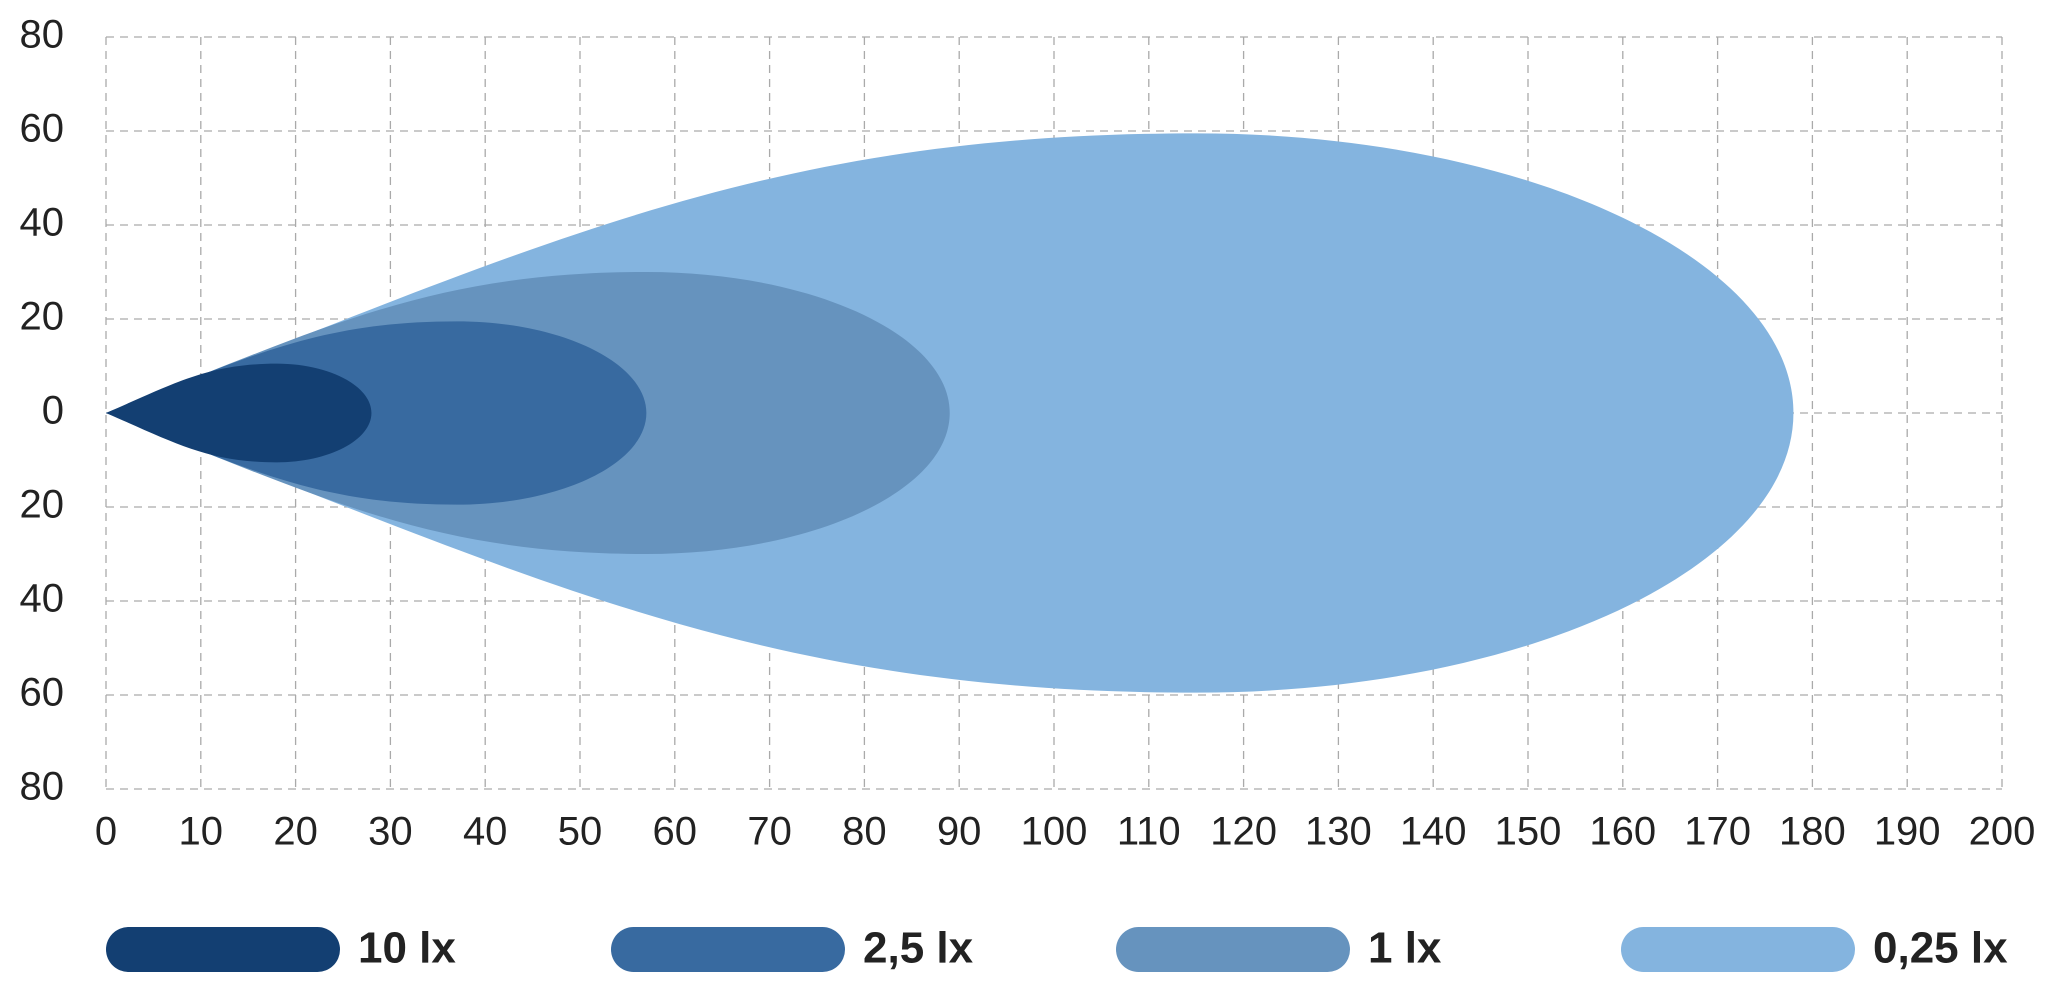 This screenshot has width=2048, height=986. Describe the element at coordinates (864, 832) in the screenshot. I see `x-tick-label: 80` at that location.